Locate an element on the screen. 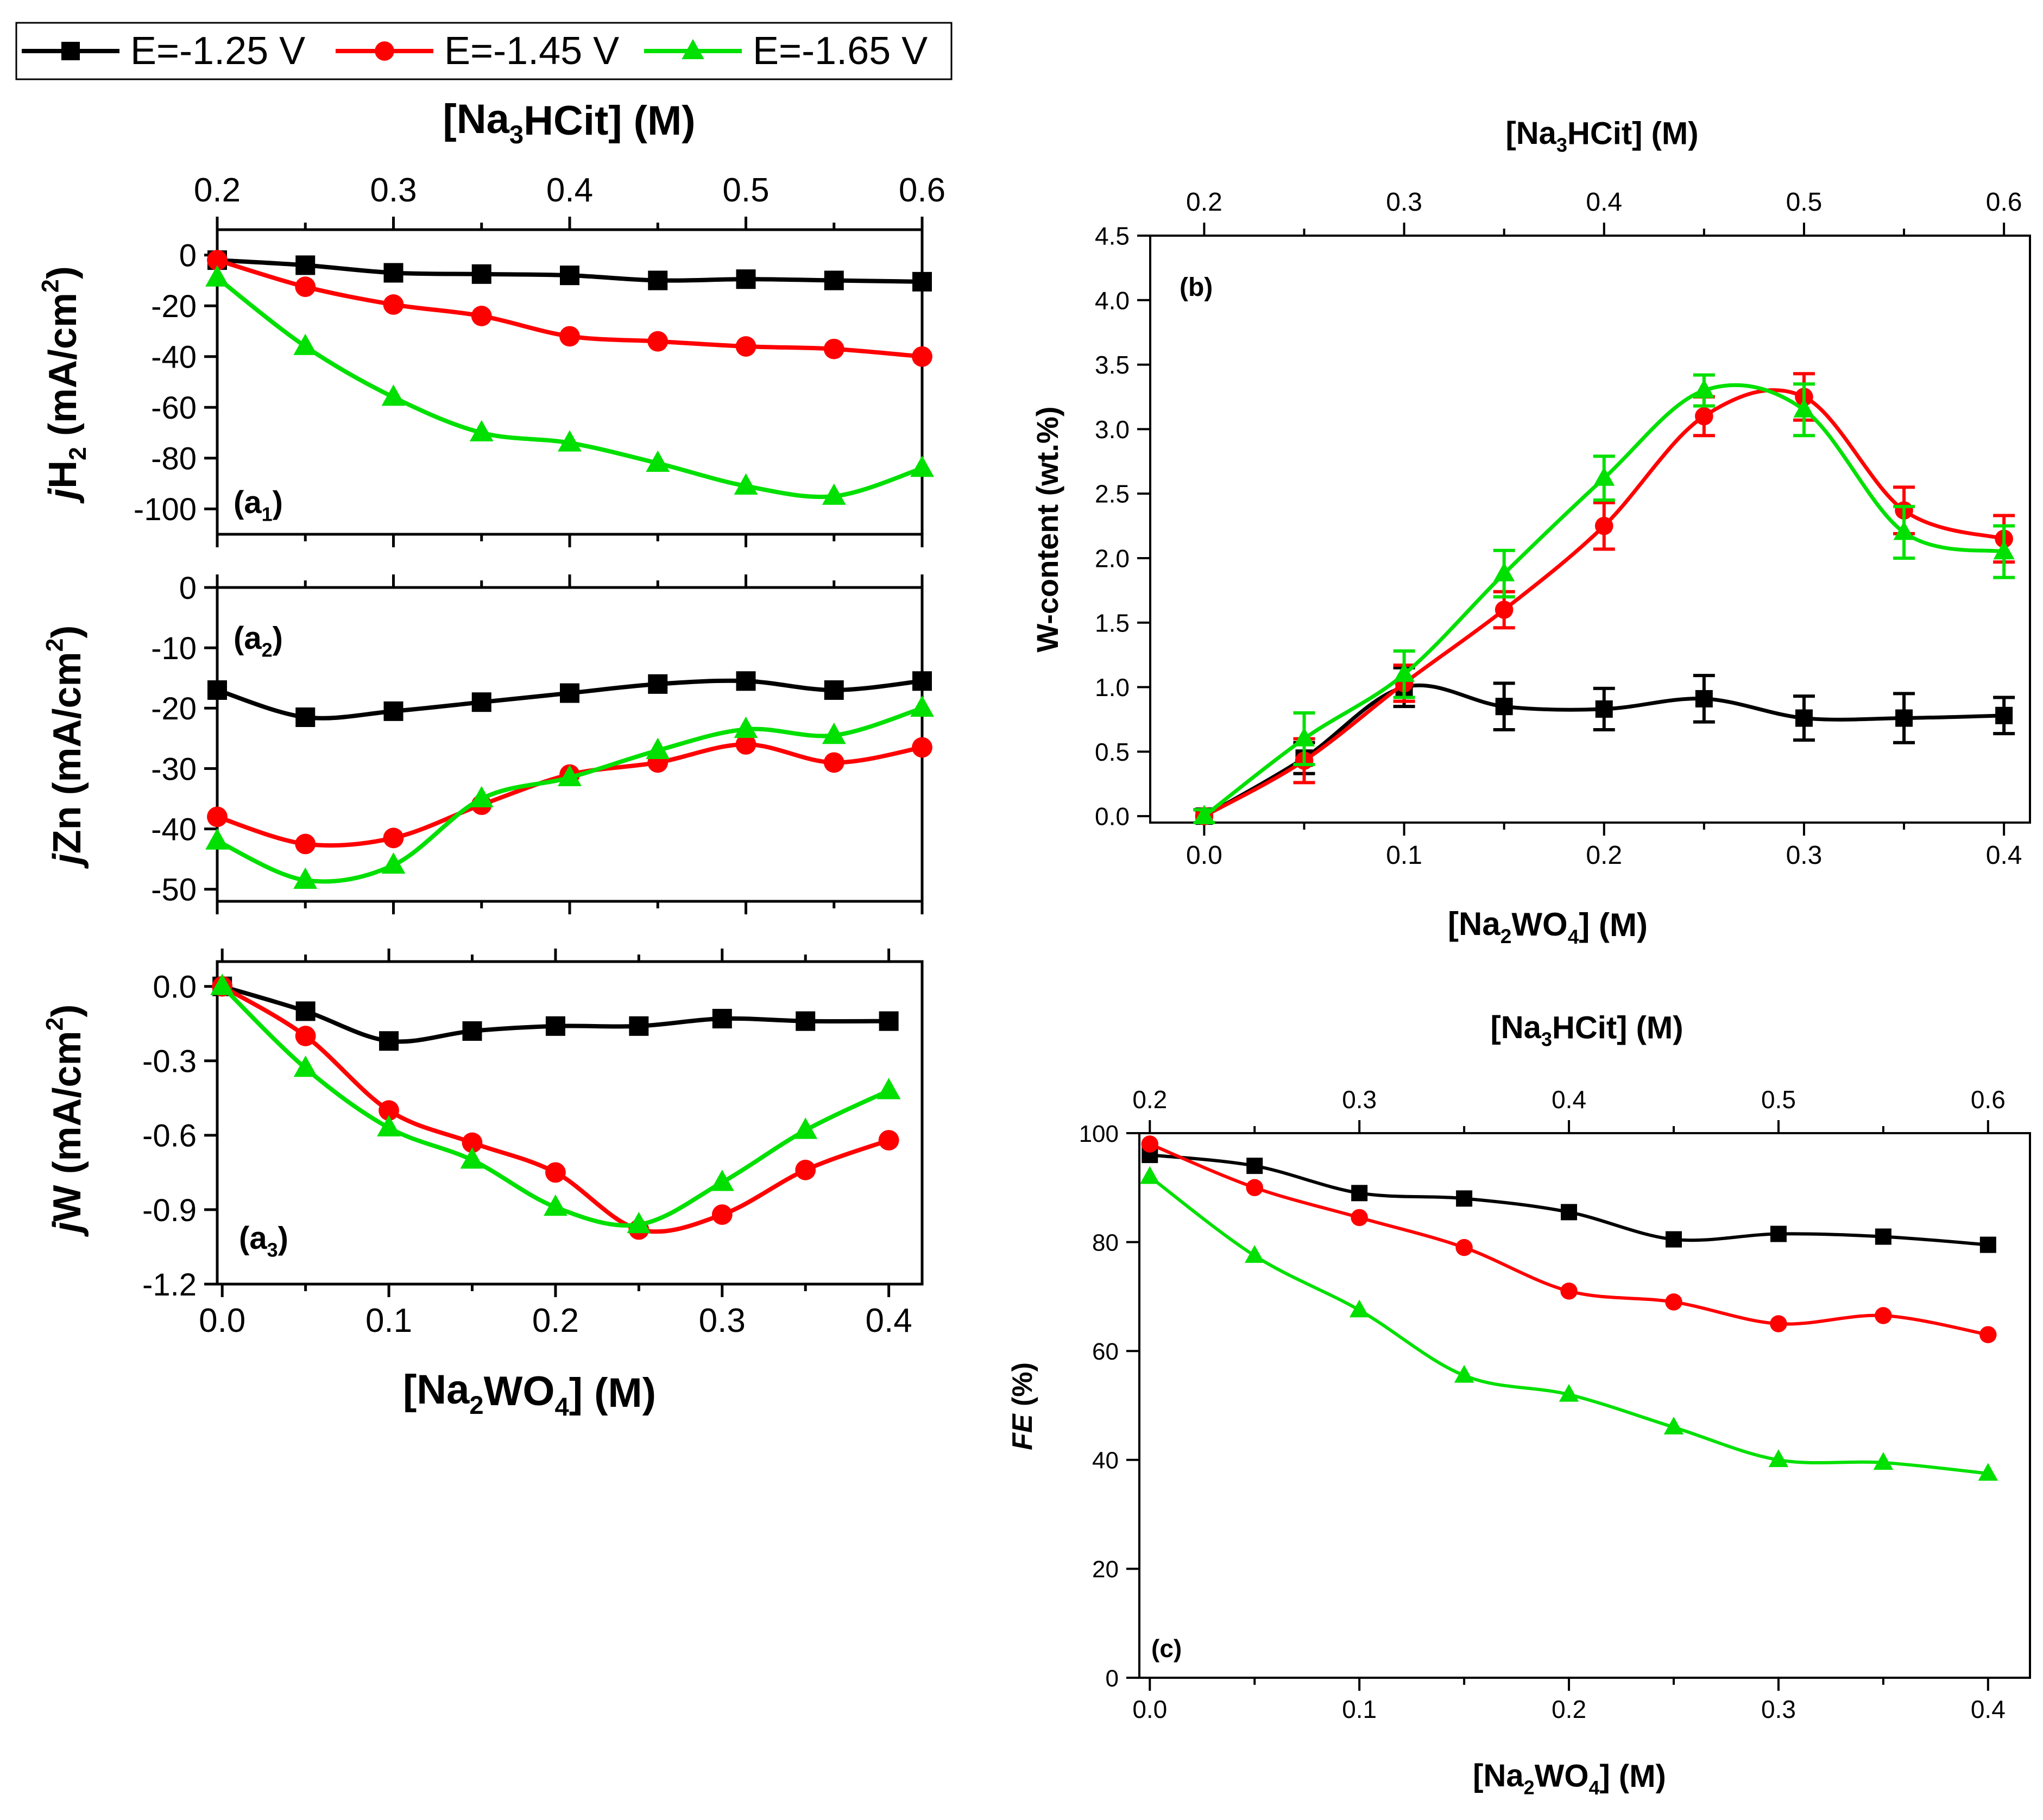  a3-x-axis-title: [Na2WO4] (M) is located at coordinates (529, 1394).